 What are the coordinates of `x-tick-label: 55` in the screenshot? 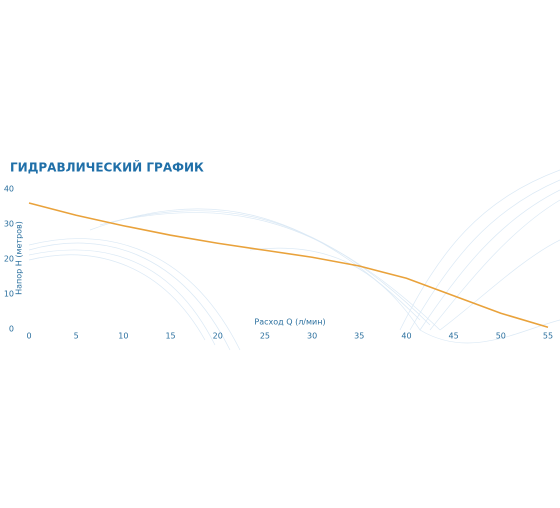 It's located at (548, 336).